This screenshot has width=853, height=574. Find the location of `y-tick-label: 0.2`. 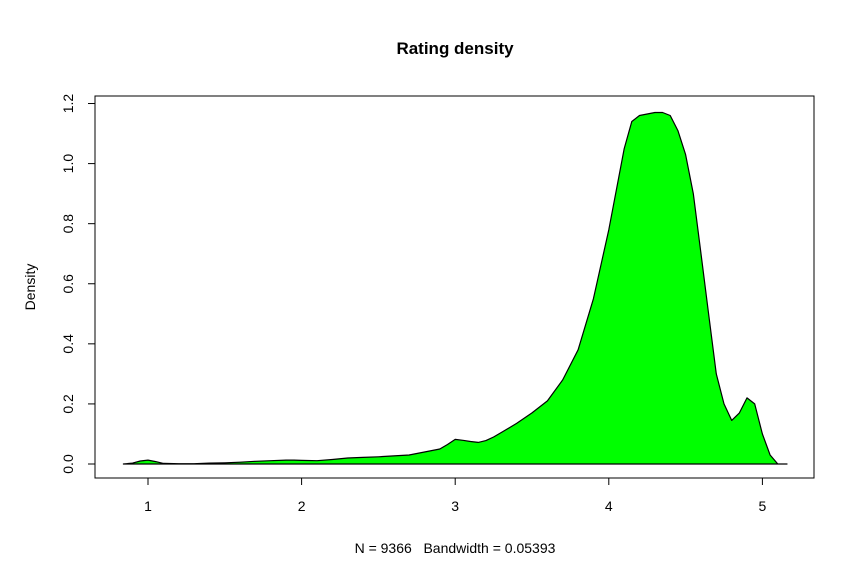

y-tick-label: 0.2 is located at coordinates (68, 404).